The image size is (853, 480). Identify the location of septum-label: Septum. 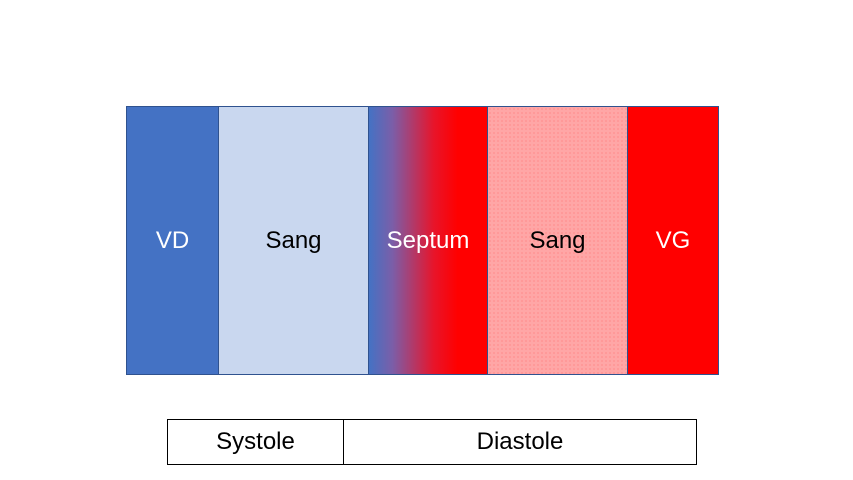
(428, 240).